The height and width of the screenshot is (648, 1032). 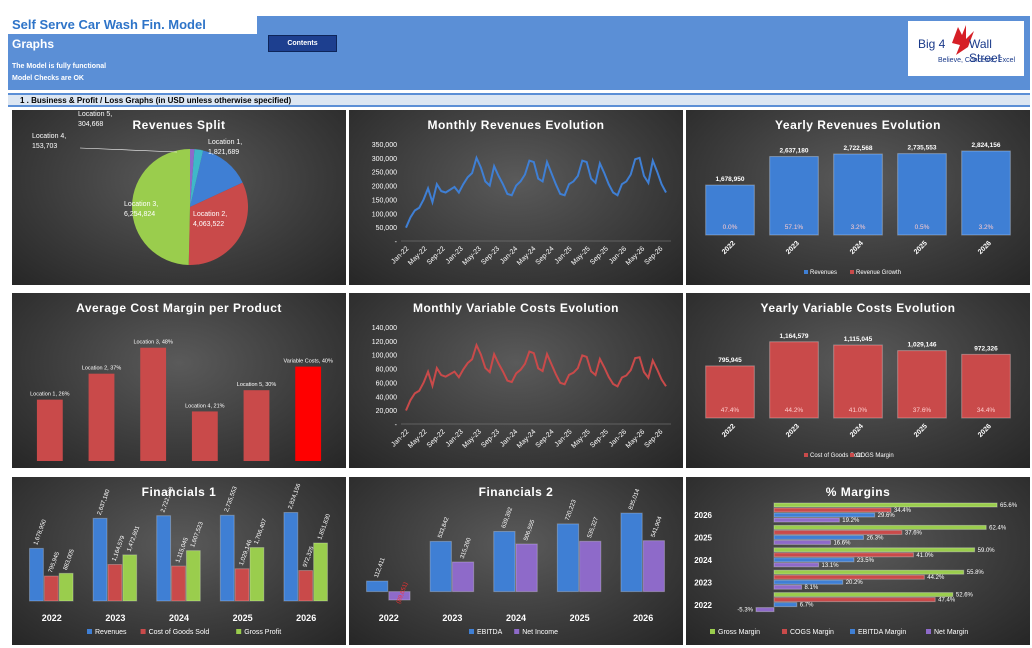 What do you see at coordinates (922, 410) in the screenshot?
I see `pct-label: 37.6%` at bounding box center [922, 410].